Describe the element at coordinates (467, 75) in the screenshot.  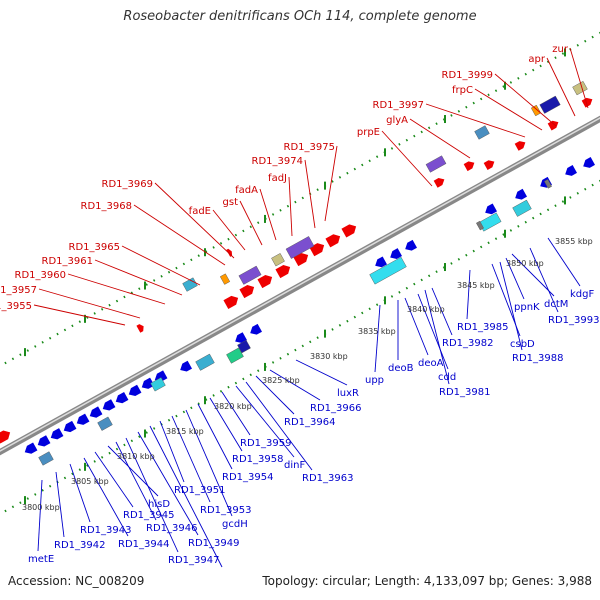
I see `forward-gene-label: RD1_3999` at that location.